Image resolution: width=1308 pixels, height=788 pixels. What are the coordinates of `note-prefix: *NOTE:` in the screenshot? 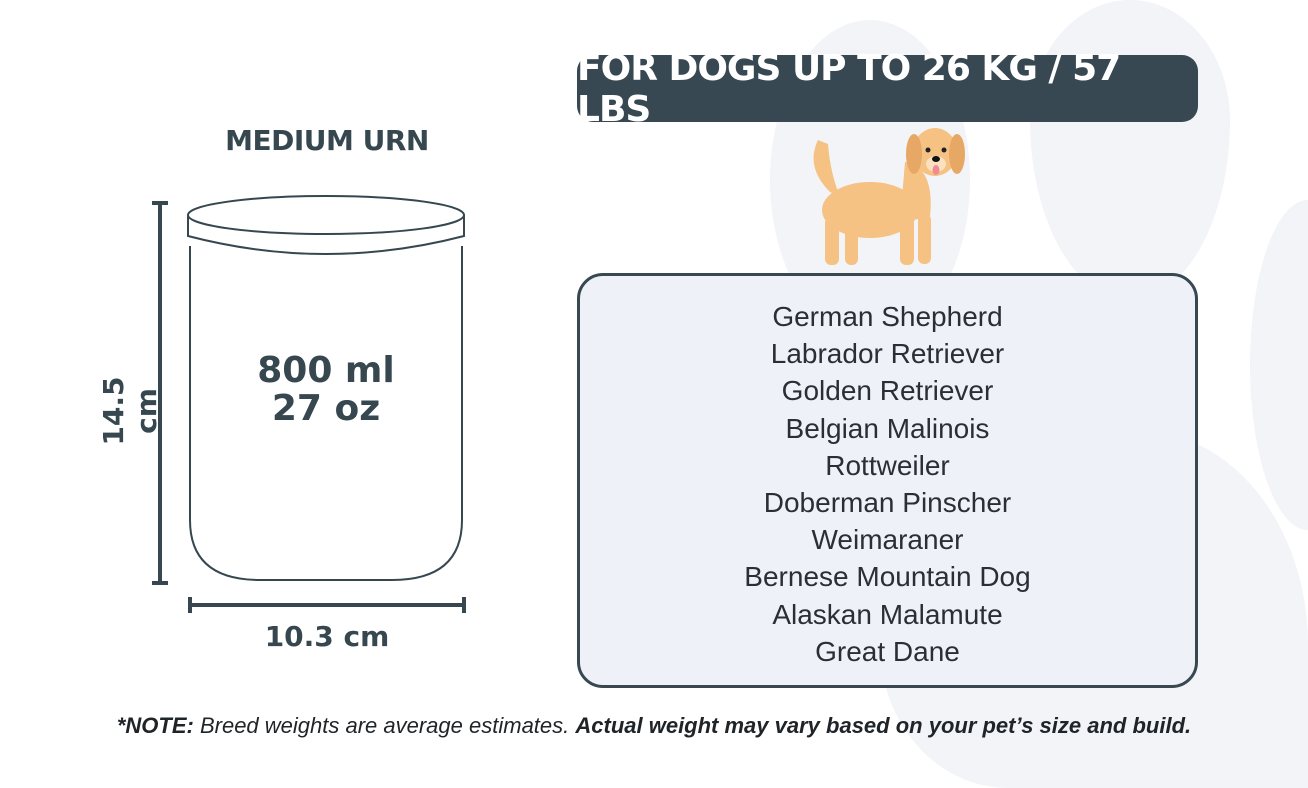 It's located at (155, 725).